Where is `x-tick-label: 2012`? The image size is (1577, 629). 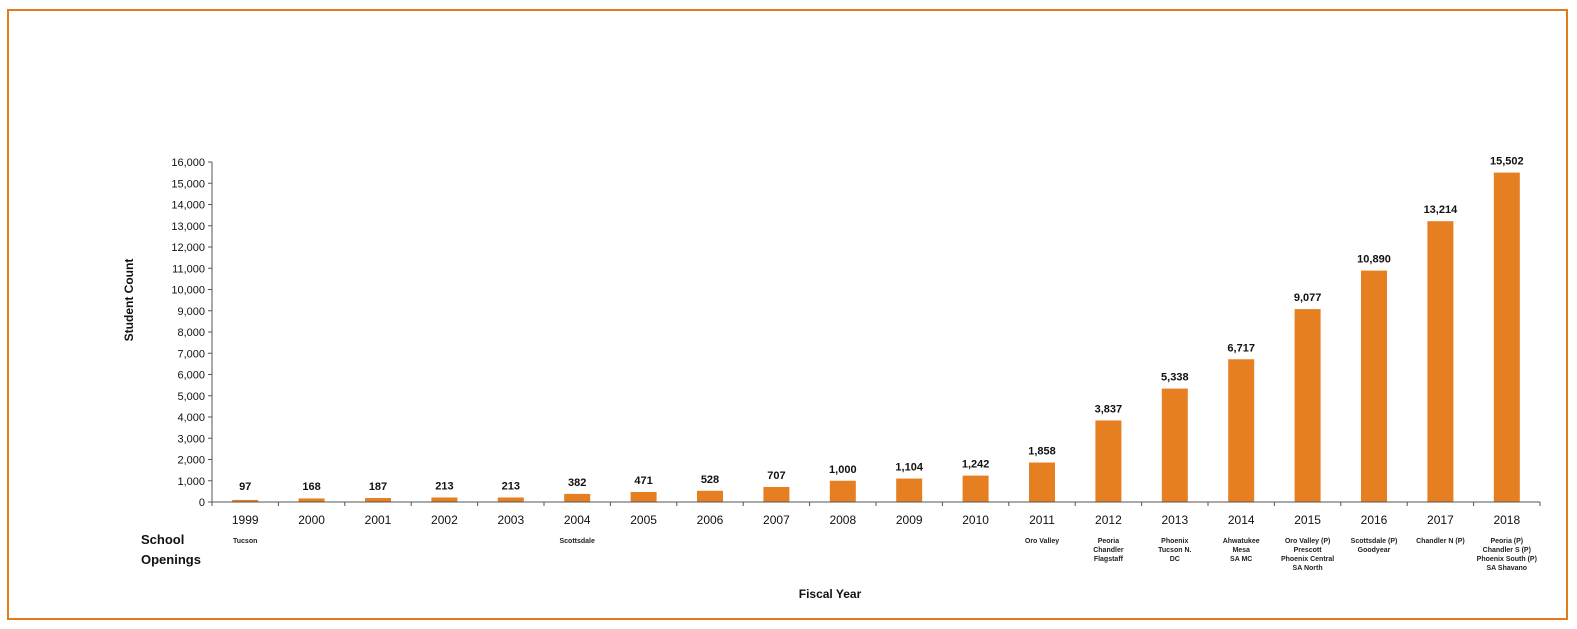
x-tick-label: 2012 is located at coordinates (1108, 520).